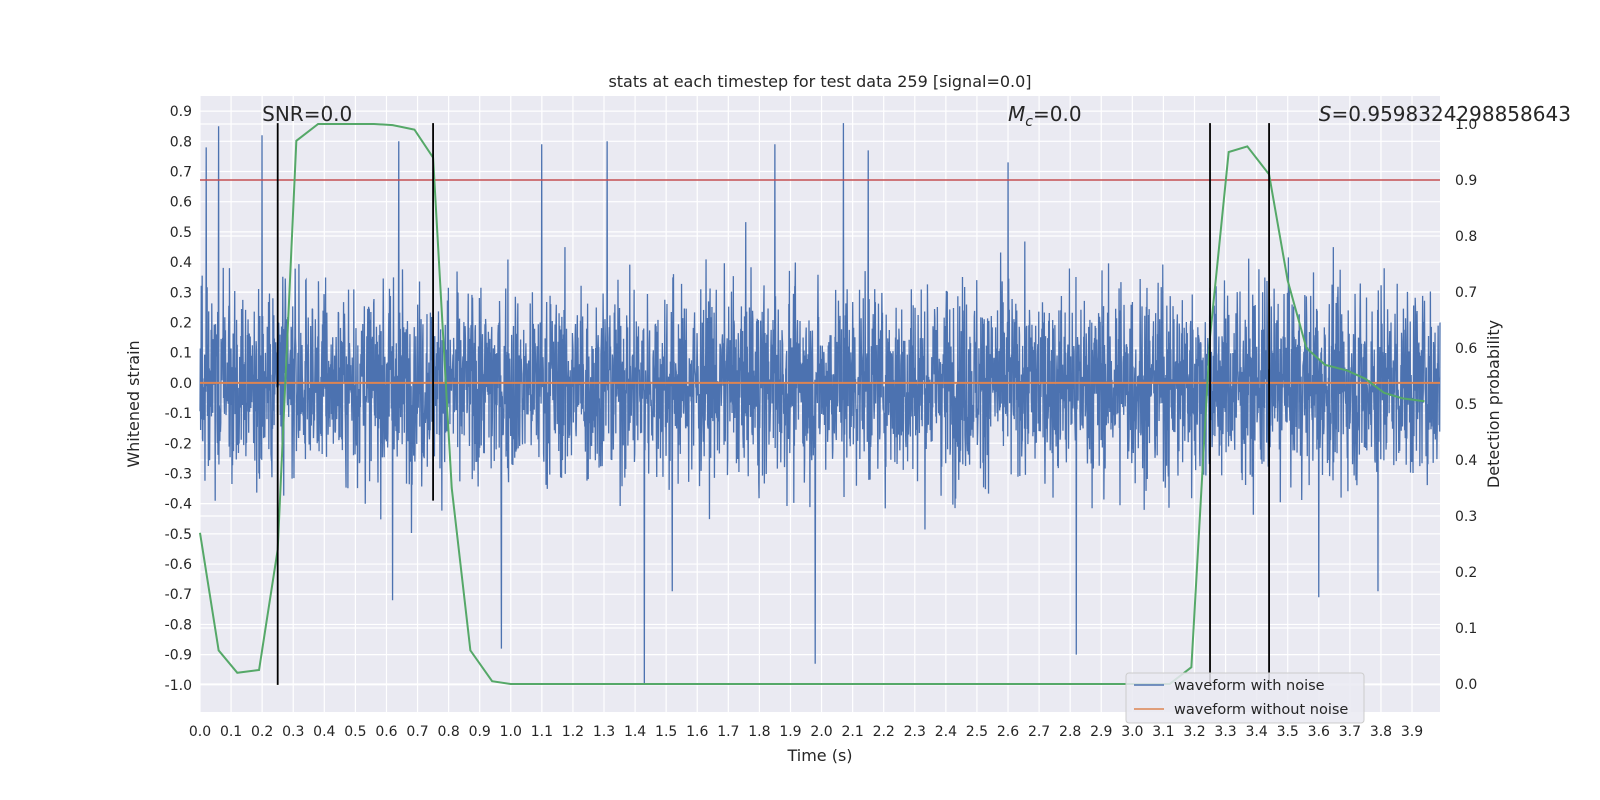 The image size is (1600, 800). What do you see at coordinates (759, 732) in the screenshot?
I see `x-tick-label: 1.8` at bounding box center [759, 732].